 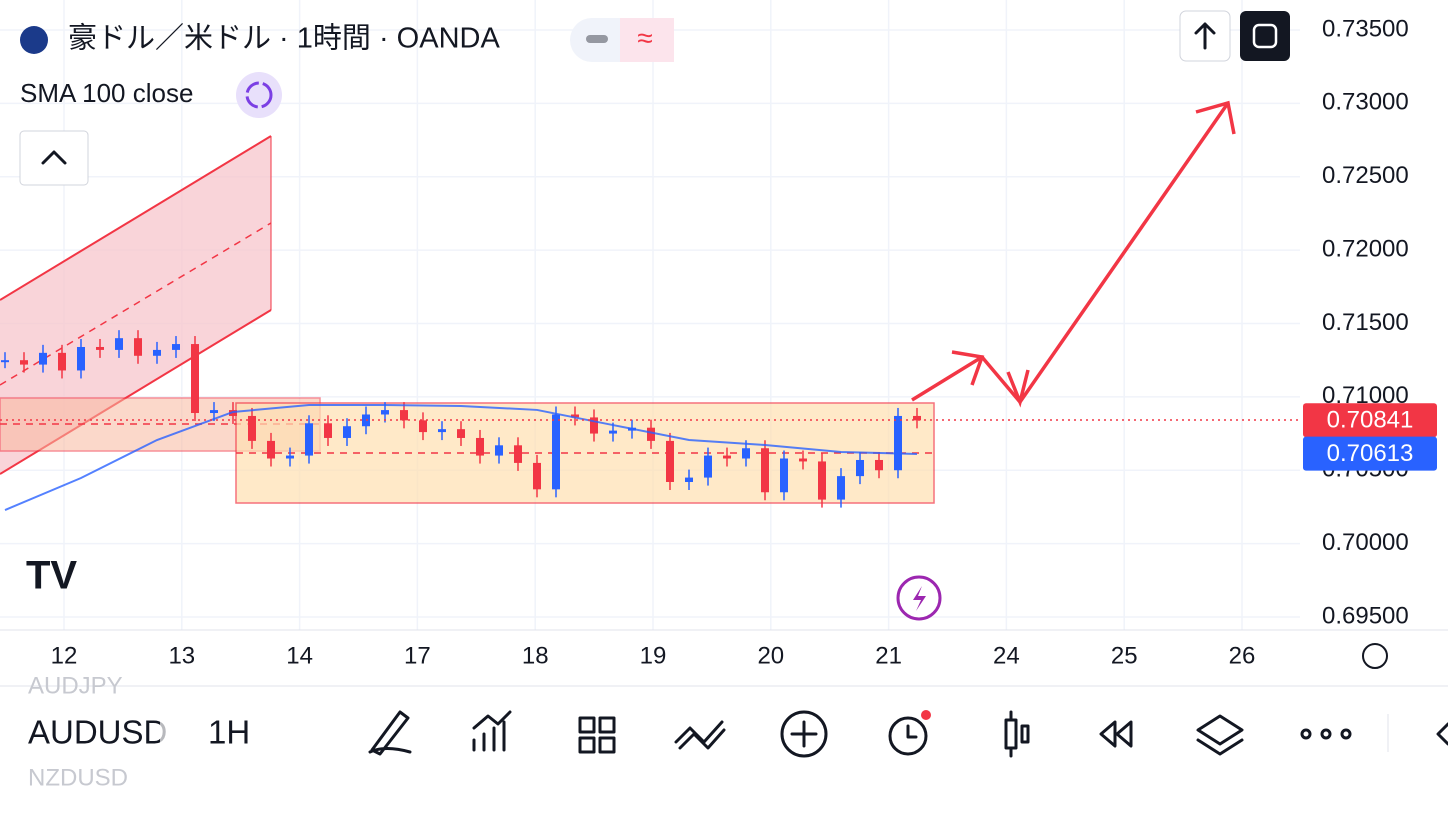 I want to click on x-tick-label: 24, so click(x=1006, y=655).